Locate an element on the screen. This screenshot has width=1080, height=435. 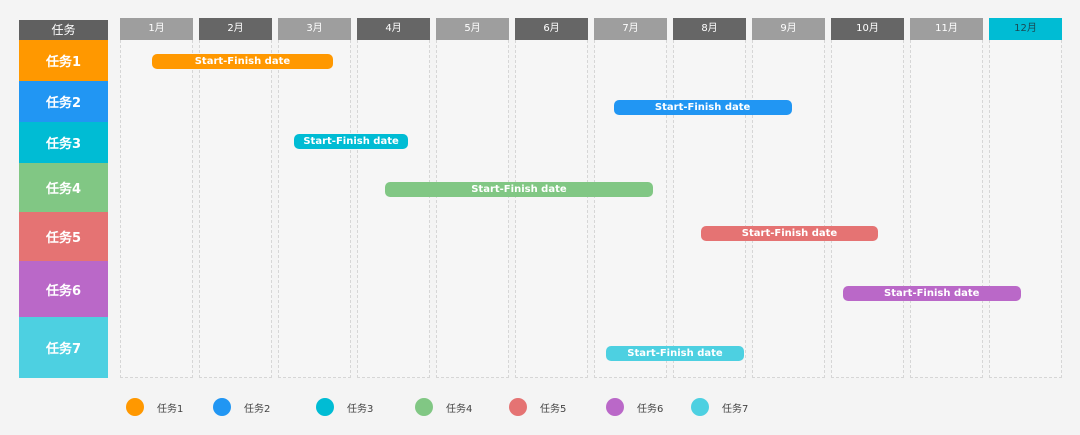
task-bar-1: Start-Finish date is located at coordinates (242, 61).